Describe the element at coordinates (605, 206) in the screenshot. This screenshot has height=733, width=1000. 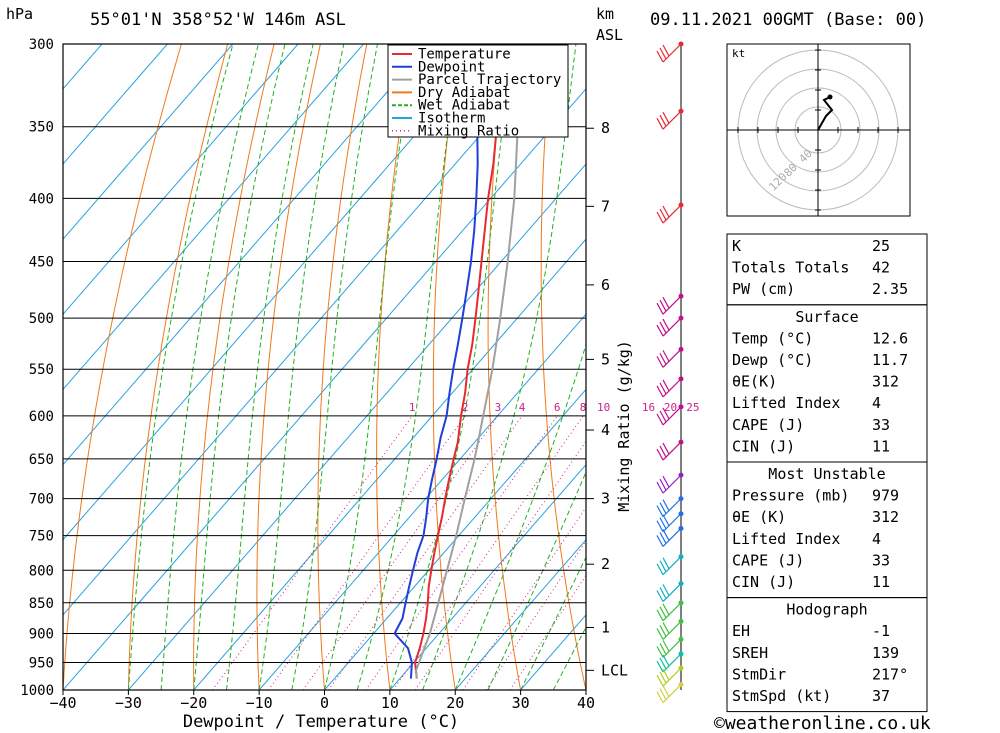
I see `height-tick-label: 7` at that location.